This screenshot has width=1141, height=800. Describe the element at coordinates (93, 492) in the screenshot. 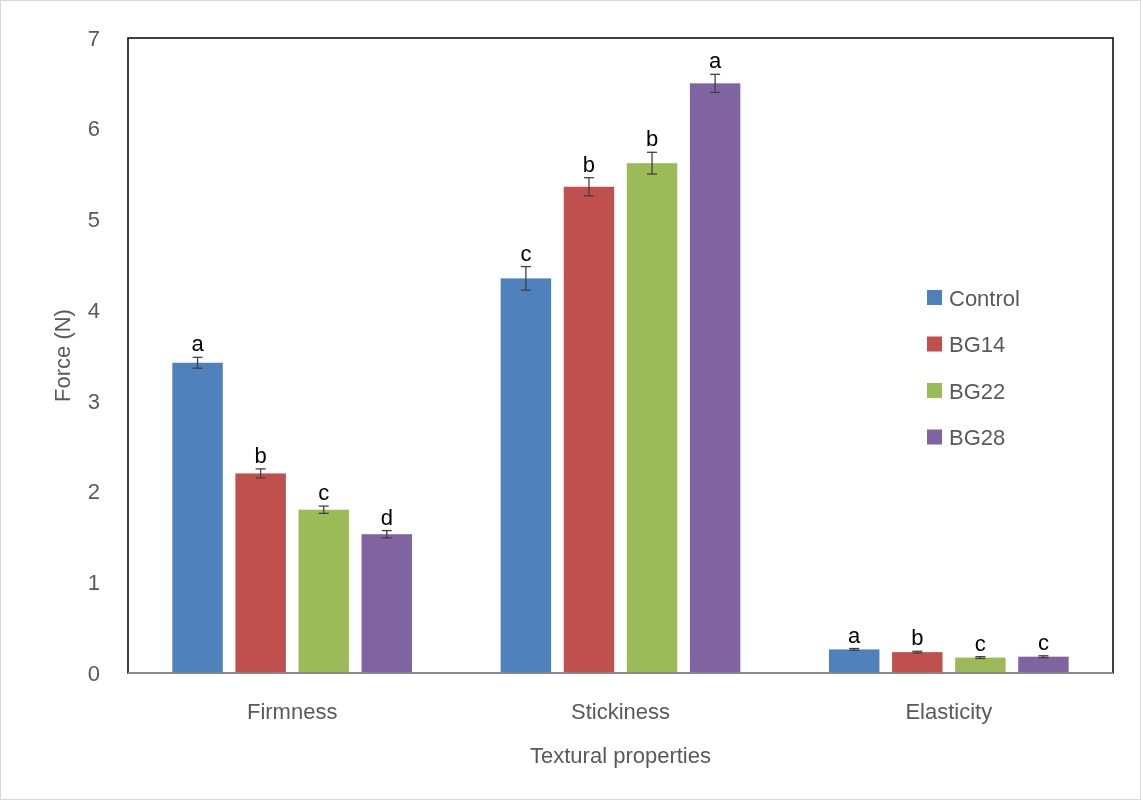

I see `y-tick-label: 2` at that location.